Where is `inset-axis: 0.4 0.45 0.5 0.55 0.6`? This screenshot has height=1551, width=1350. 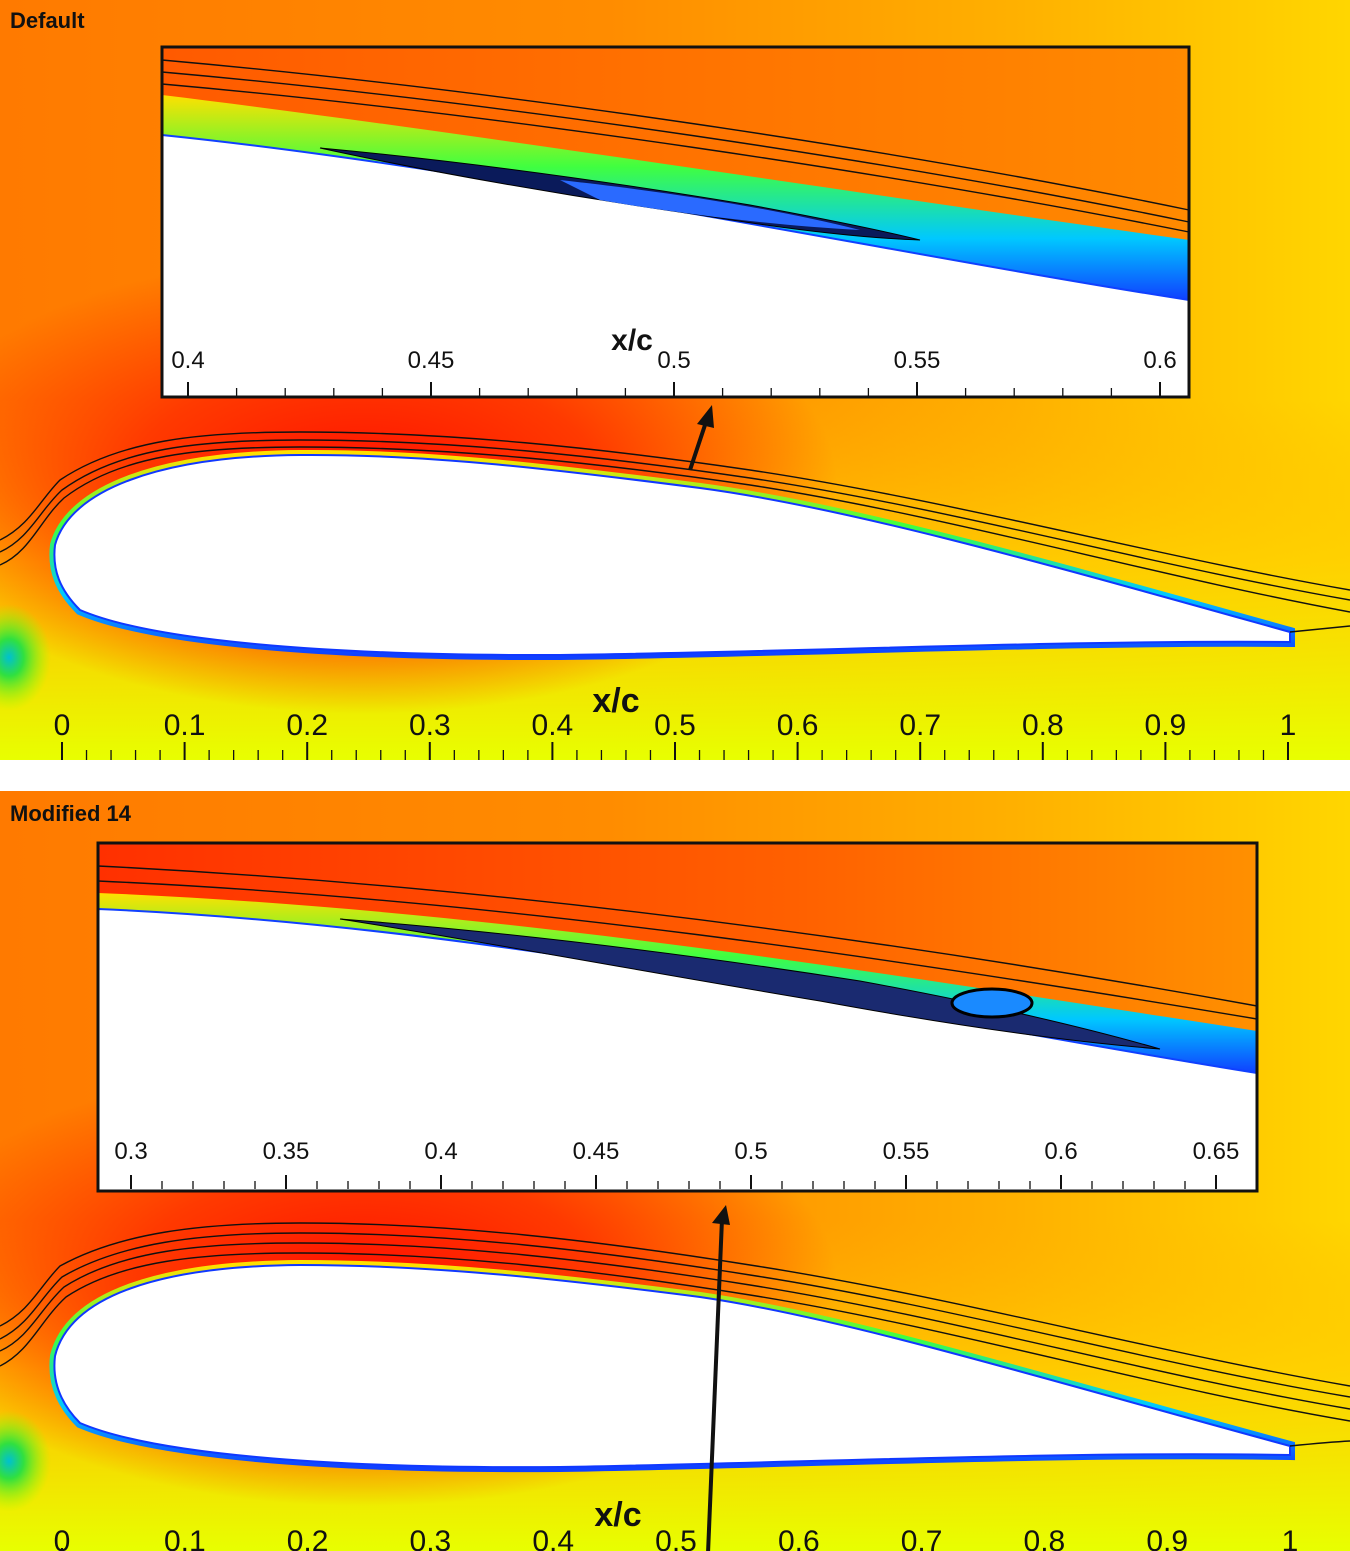
inset-axis: 0.4 0.45 0.5 0.55 0.6 is located at coordinates (674, 371).